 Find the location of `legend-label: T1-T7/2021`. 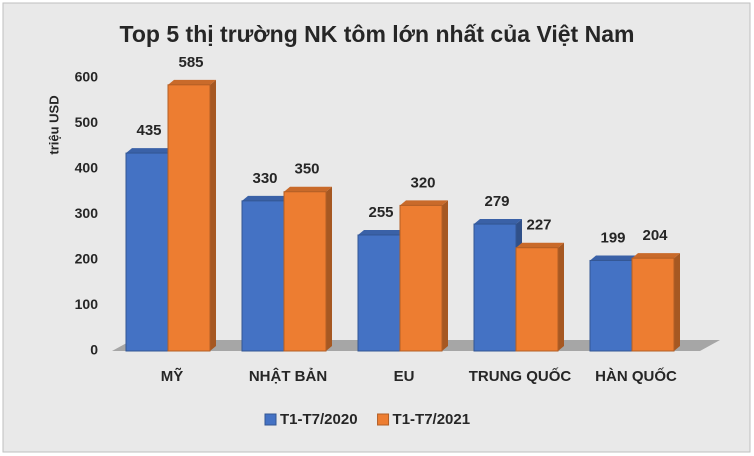

legend-label: T1-T7/2021 is located at coordinates (432, 419).